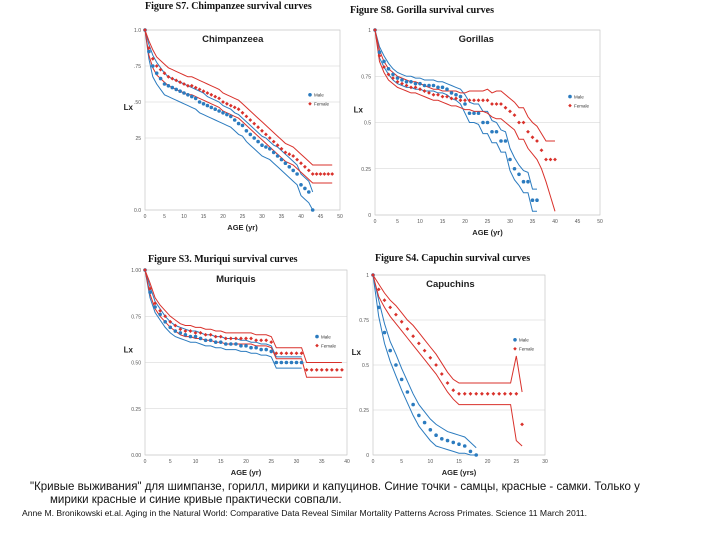 This screenshot has width=720, height=540. What do you see at coordinates (422, 10) in the screenshot?
I see `figure-title: Figure S8. Gorilla survival curves` at bounding box center [422, 10].